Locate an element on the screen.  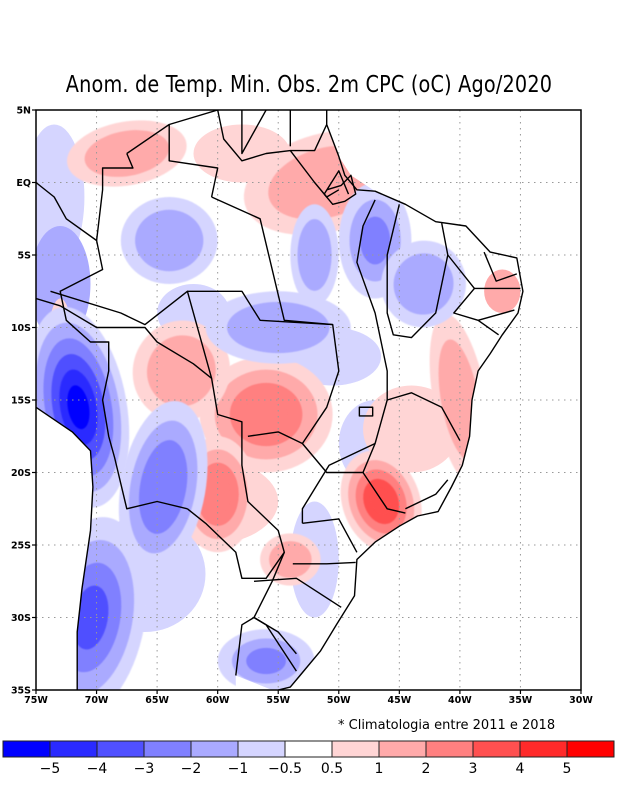
latitude-labels: 5N EQ 5S 10S 15S 20S 25S 30S 35S is located at coordinates (23, 401).